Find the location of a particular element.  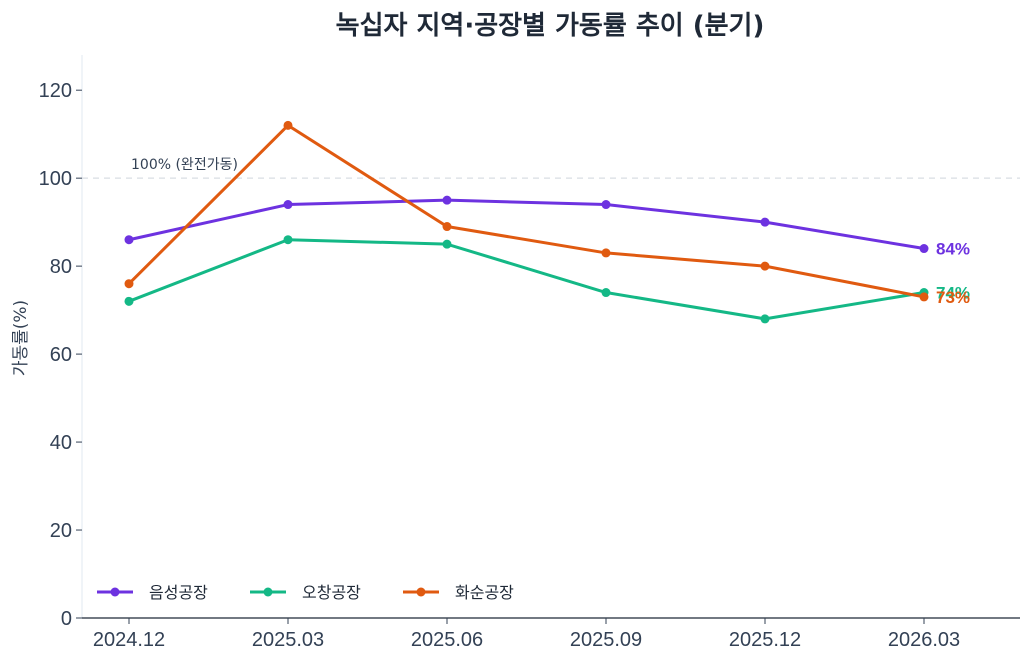

end-value-label: 74% is located at coordinates (953, 293).